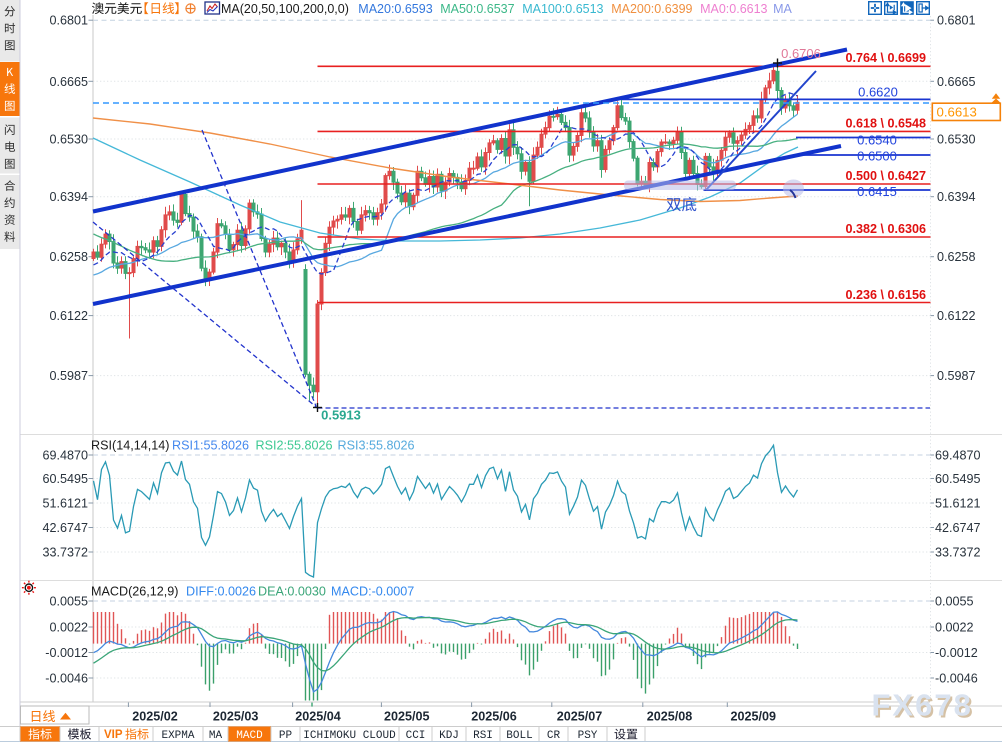  What do you see at coordinates (670, 717) in the screenshot?
I see `svg-text: 2025/08` at bounding box center [670, 717].